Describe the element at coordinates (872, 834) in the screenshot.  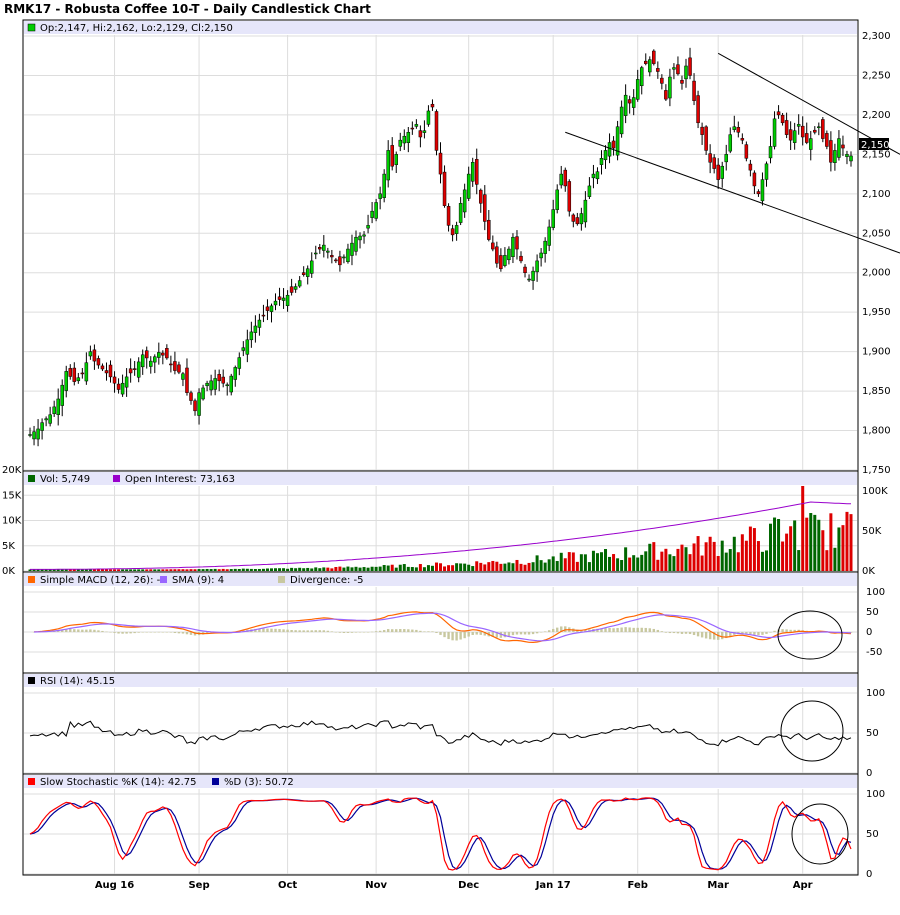
I see `stoch-tick-label: 50` at that location.